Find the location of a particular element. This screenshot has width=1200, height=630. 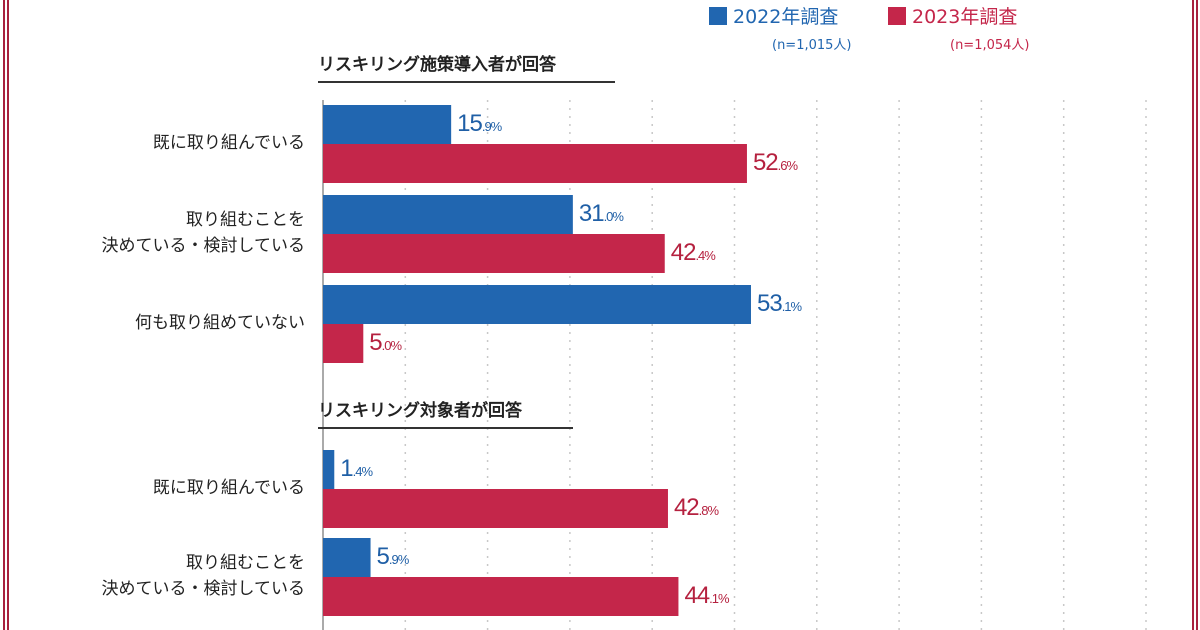

legend-2023: 2023年調査 is located at coordinates (952, 15).